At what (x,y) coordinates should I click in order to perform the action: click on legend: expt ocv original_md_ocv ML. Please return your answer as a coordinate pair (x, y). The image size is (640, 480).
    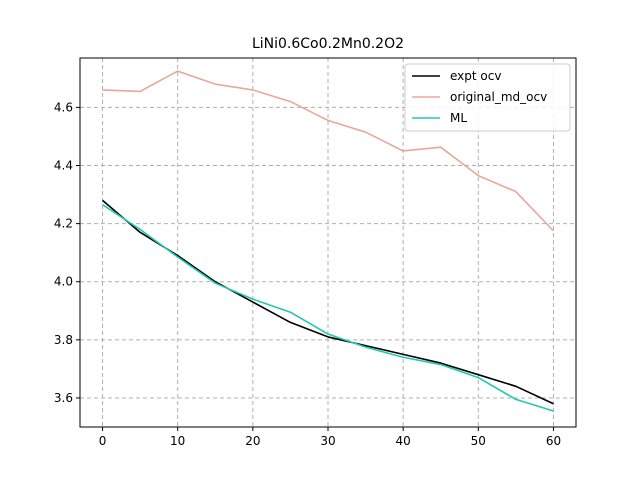
    Looking at the image, I should click on (487, 97).